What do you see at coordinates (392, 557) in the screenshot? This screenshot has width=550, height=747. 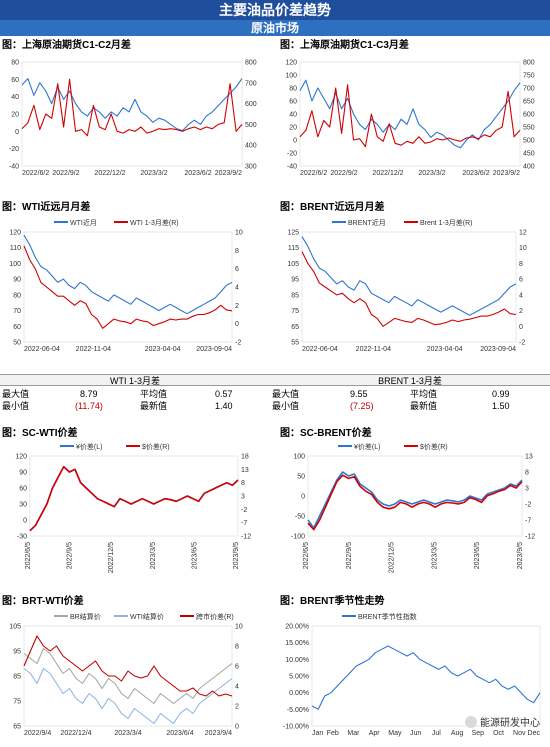 I see `x-tick-label: 2022/12/5` at bounding box center [392, 557].